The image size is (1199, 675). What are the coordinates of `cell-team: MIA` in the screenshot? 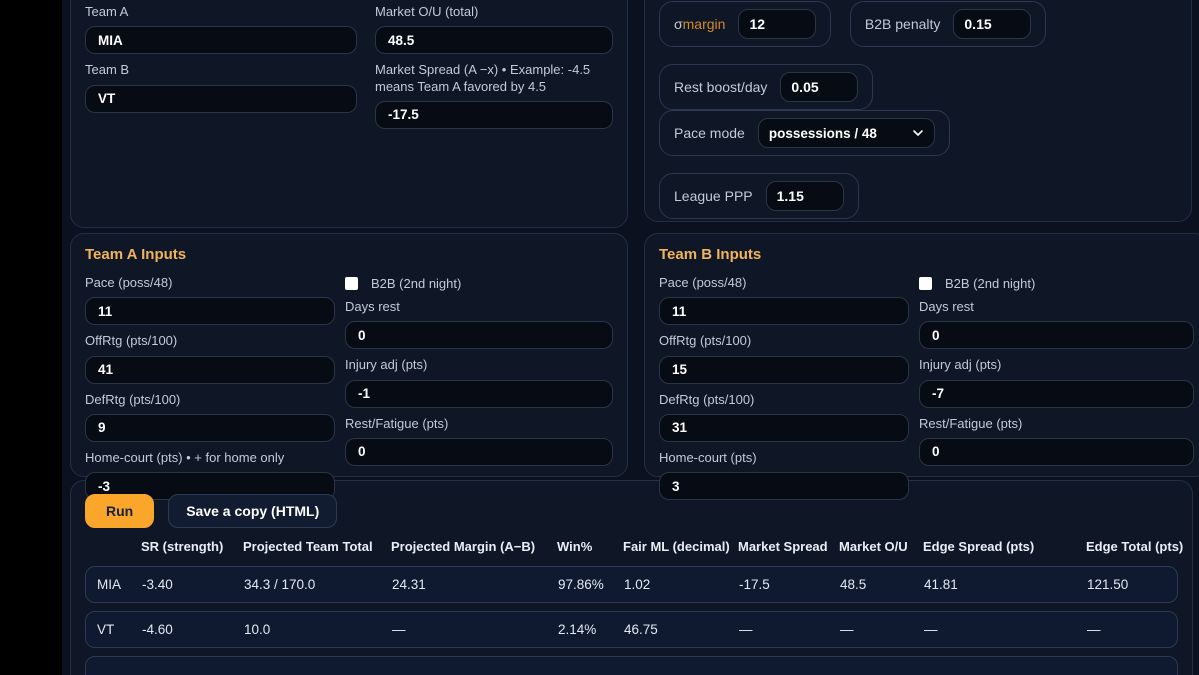 It's located at (109, 584).